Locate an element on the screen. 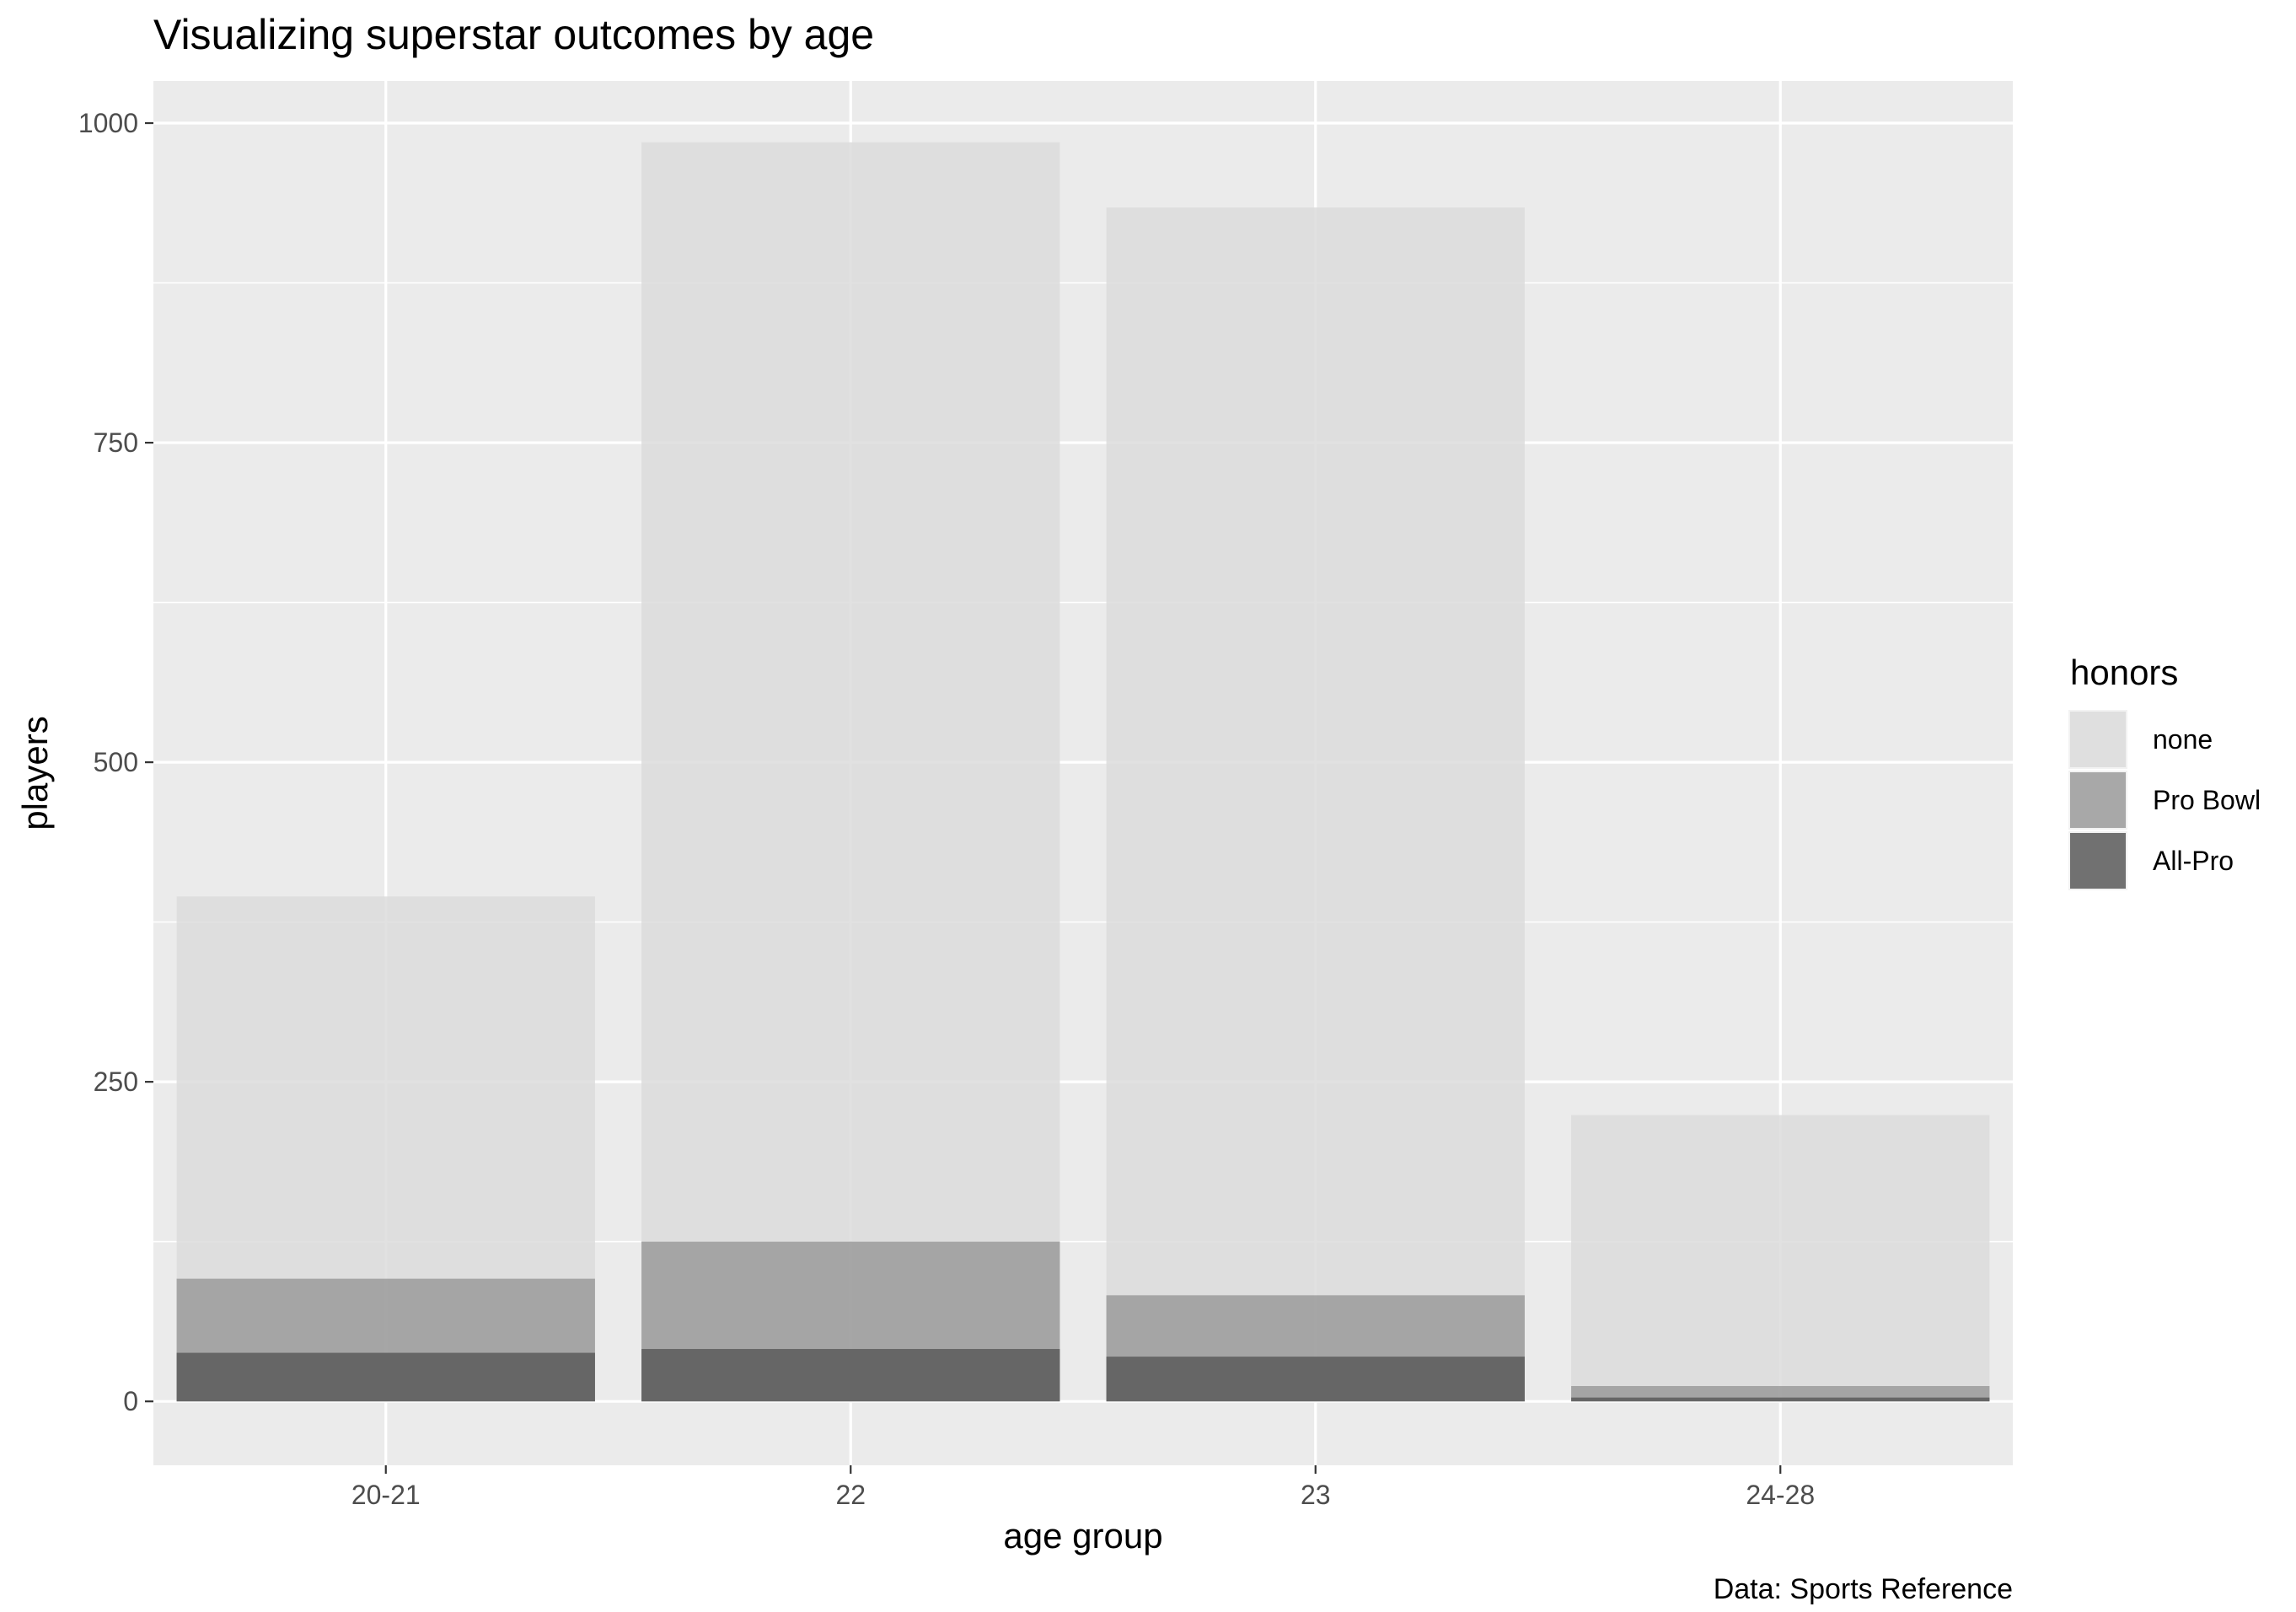 The height and width of the screenshot is (1612, 2296). legend-label: none is located at coordinates (2183, 740).